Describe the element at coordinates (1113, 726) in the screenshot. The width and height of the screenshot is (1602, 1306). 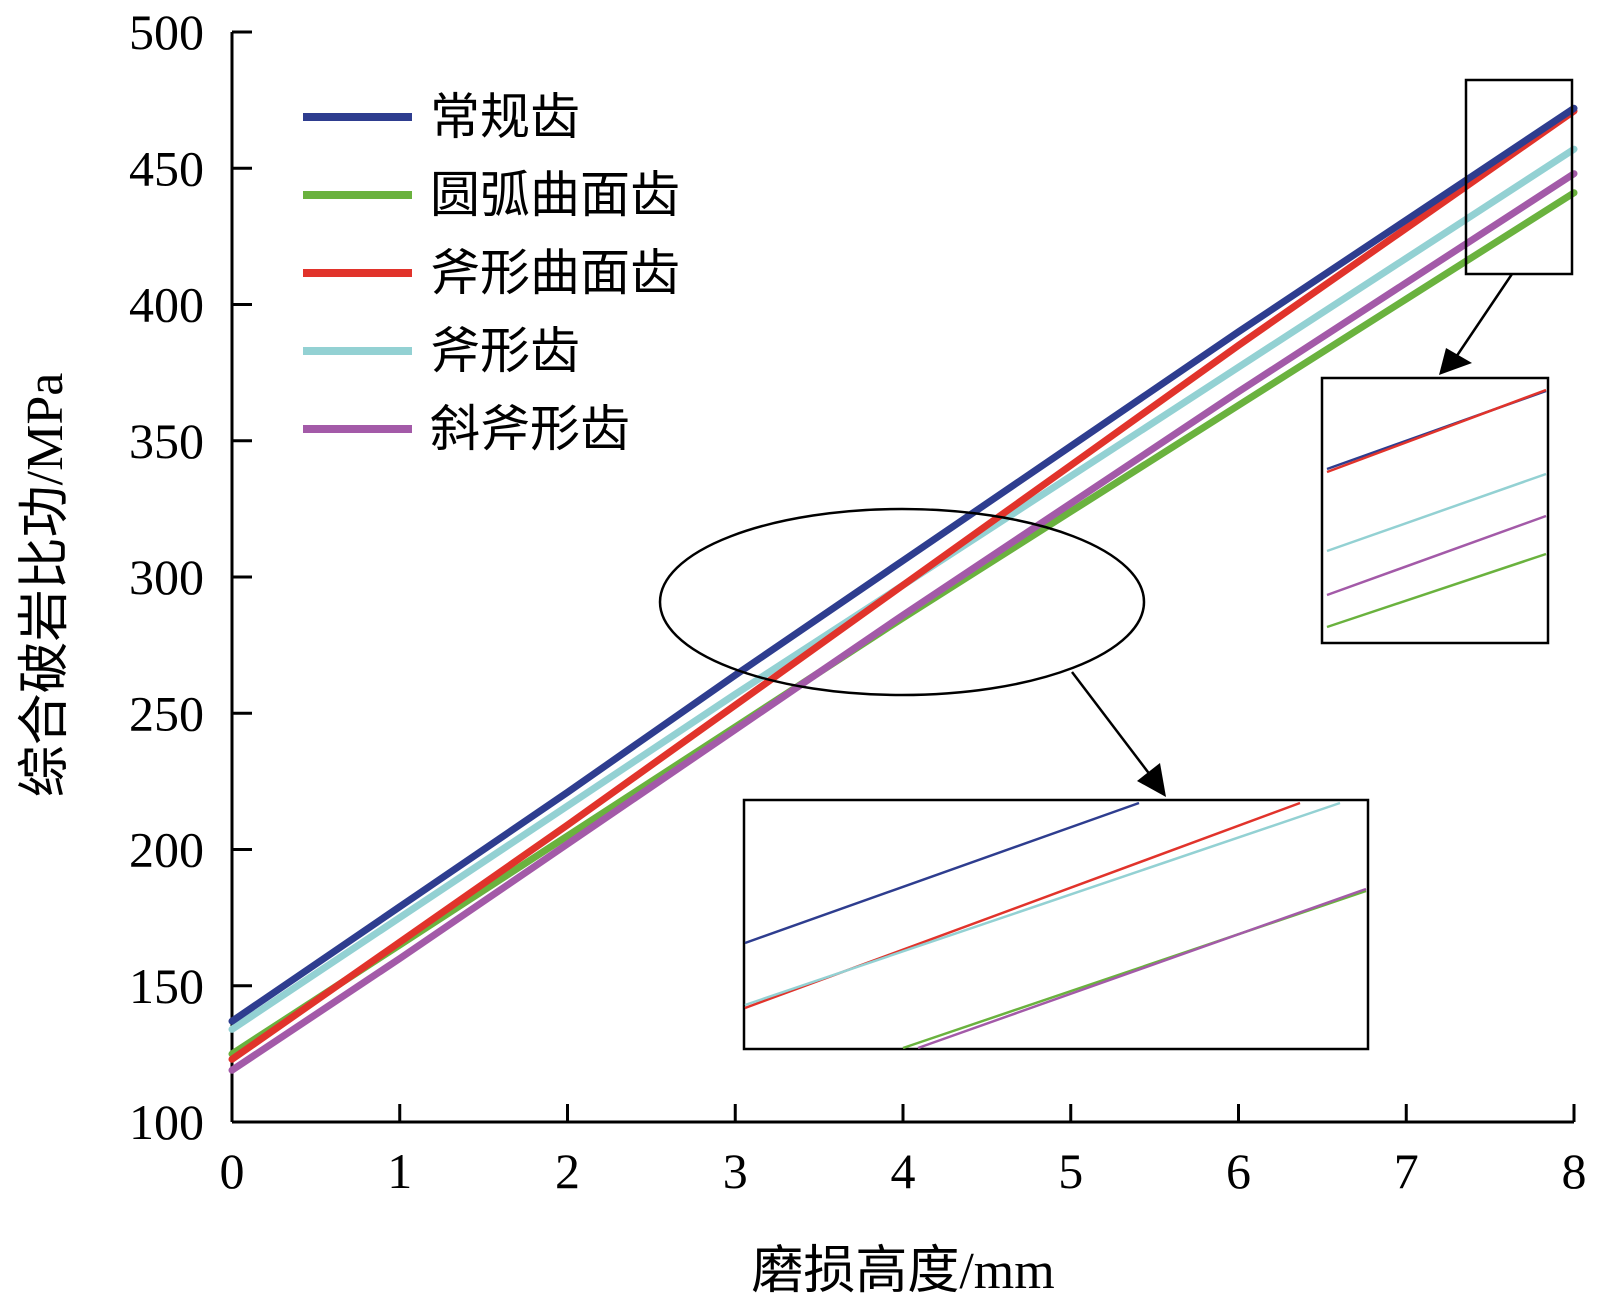
I see `zoom-arrow-middle` at that location.